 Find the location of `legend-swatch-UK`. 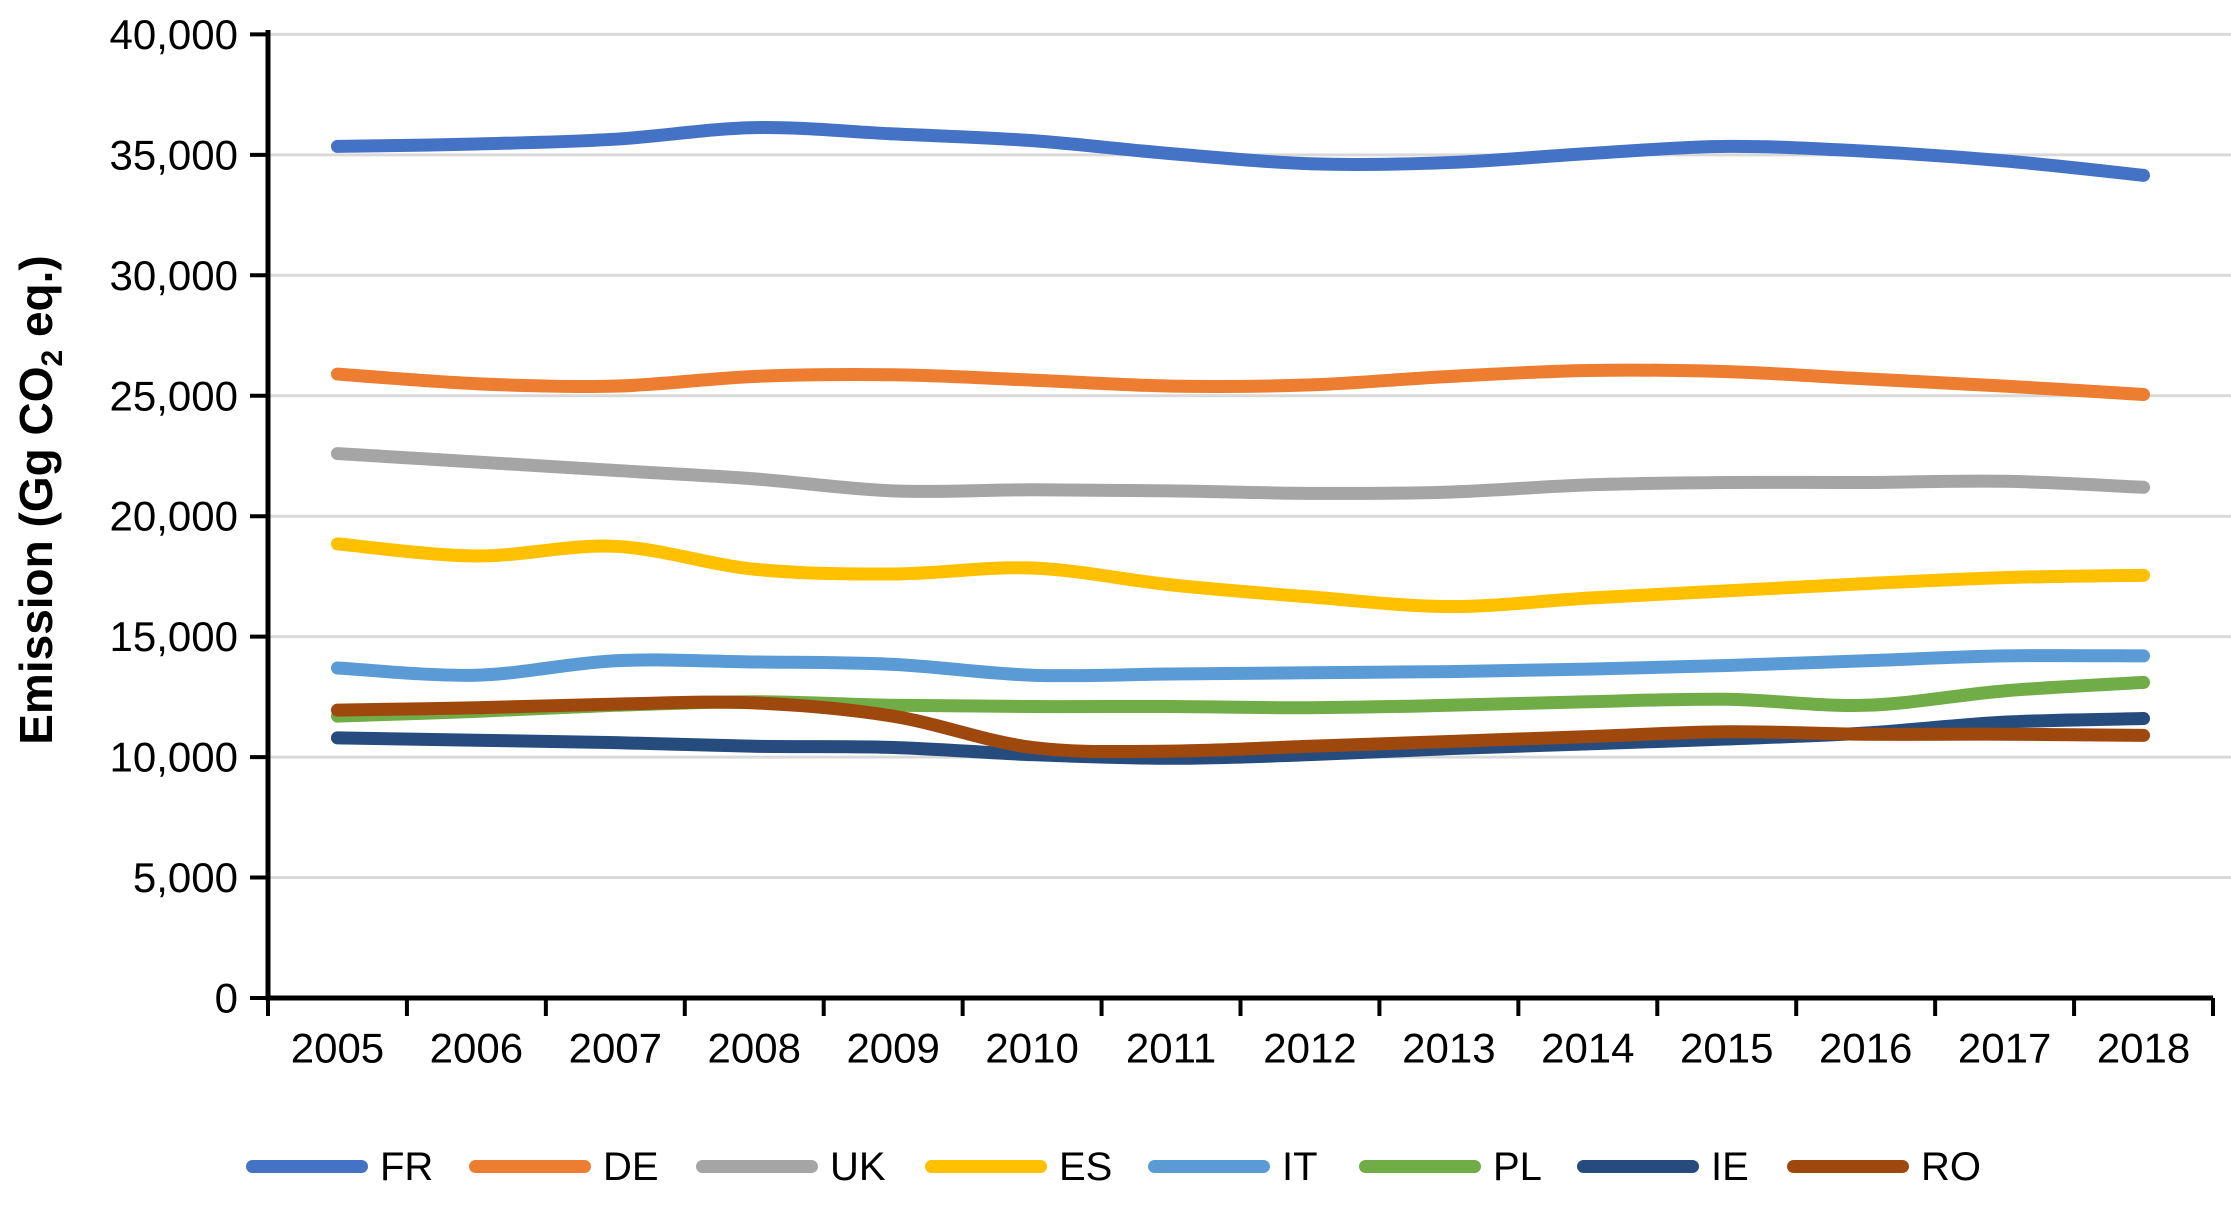

legend-swatch-UK is located at coordinates (757, 1166).